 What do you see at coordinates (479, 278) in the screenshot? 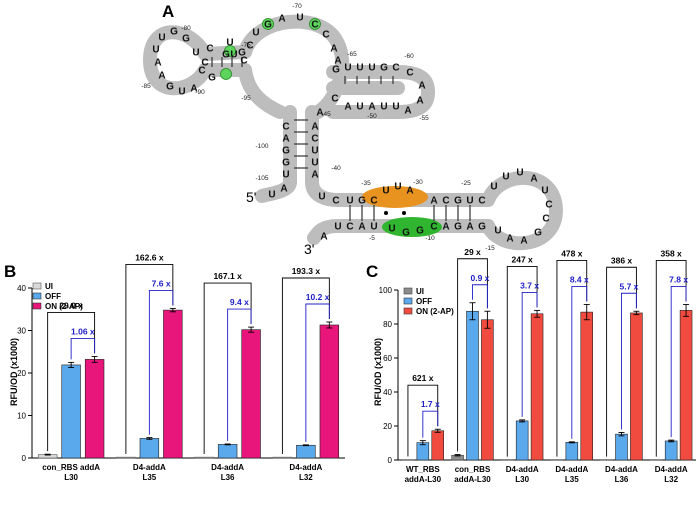
I see `fold-switch-label: 0.9 x` at bounding box center [479, 278].